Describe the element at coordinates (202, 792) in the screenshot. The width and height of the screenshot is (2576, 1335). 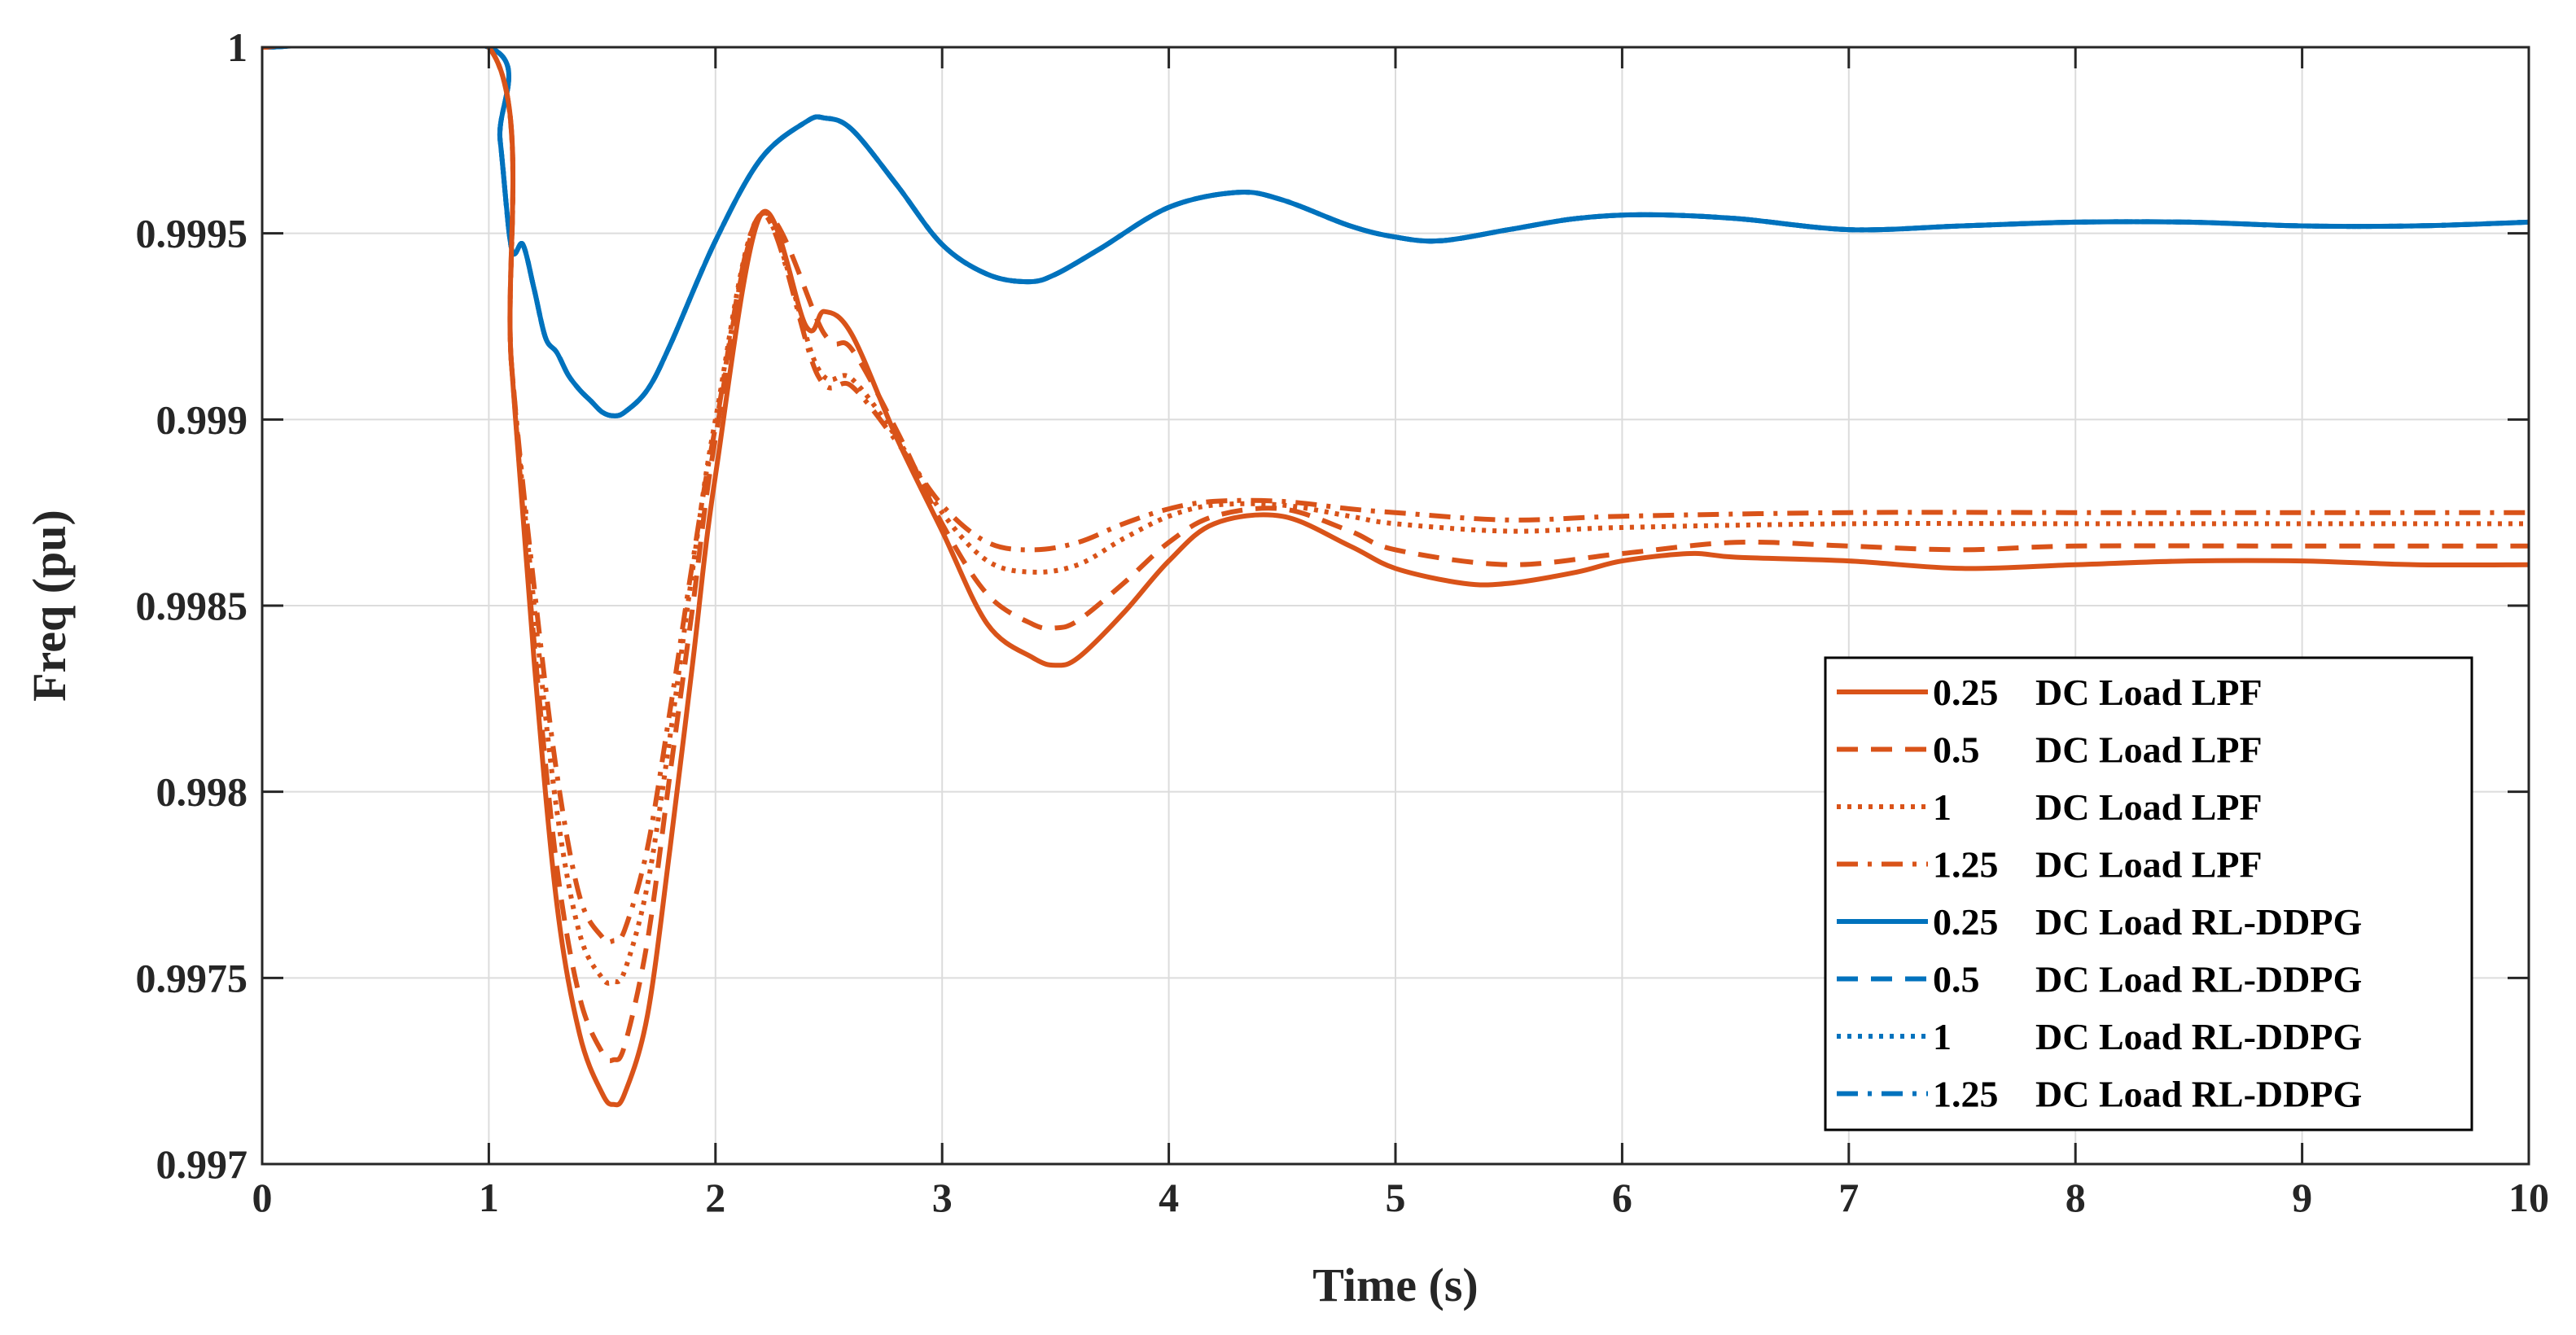
I see `y-tick-label: 0.998` at that location.